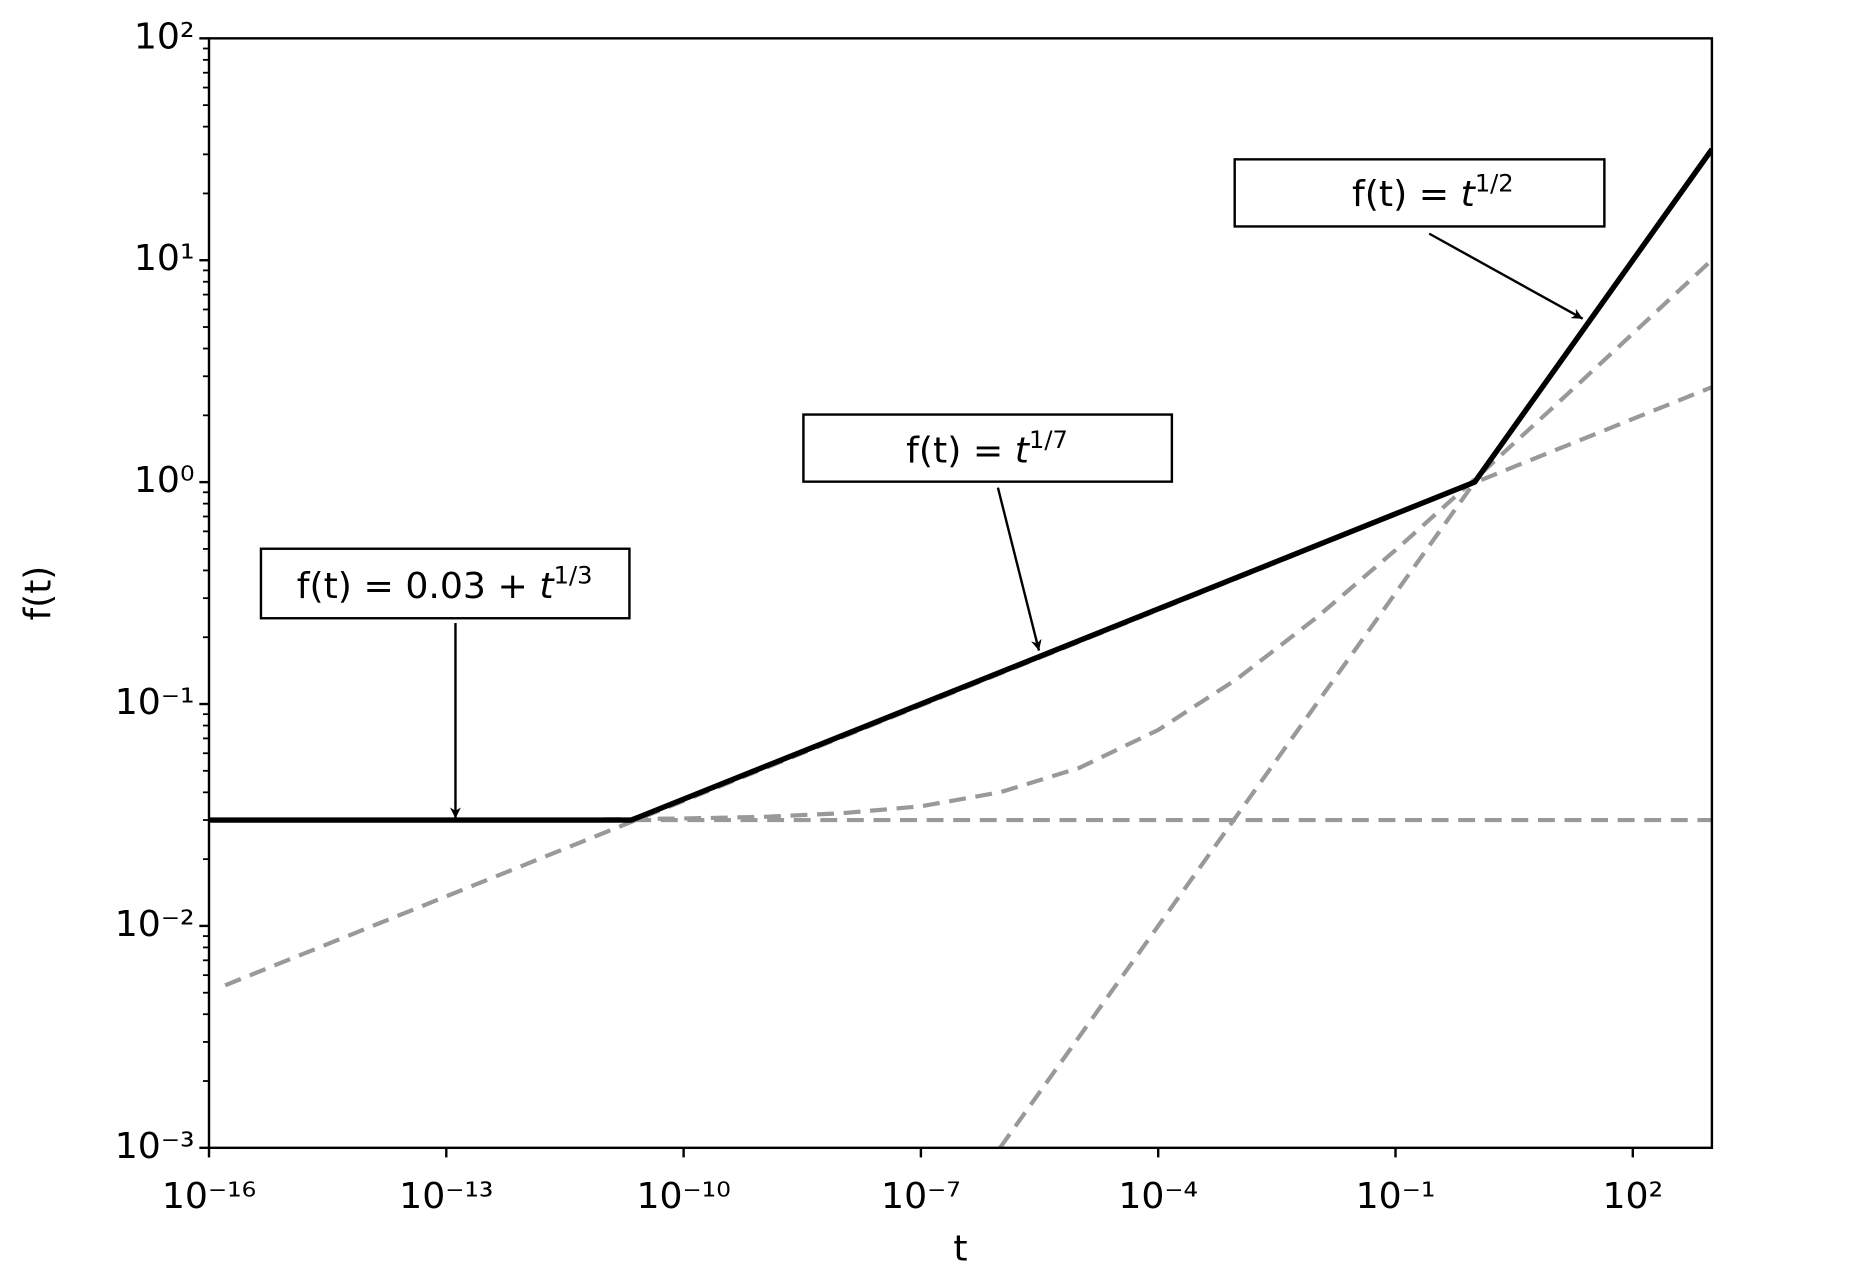 This screenshot has width=1875, height=1288. Describe the element at coordinates (164, 480) in the screenshot. I see `y-tick-label: 10⁰` at that location.